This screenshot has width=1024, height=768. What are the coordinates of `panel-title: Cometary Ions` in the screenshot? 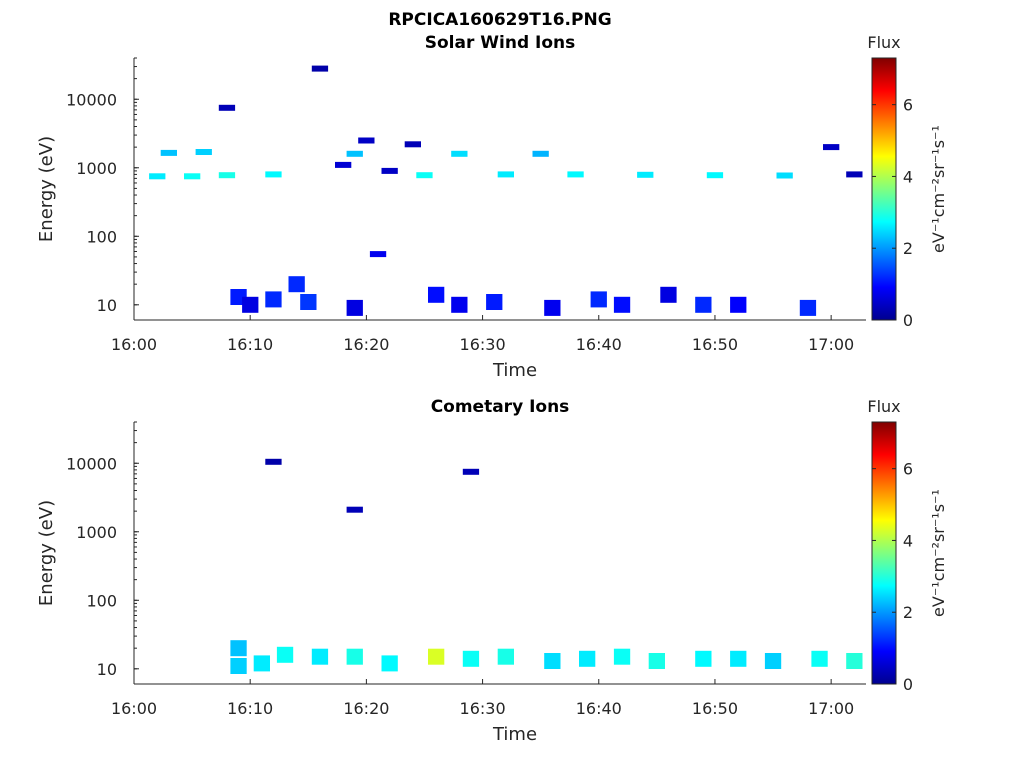 It's located at (500, 407).